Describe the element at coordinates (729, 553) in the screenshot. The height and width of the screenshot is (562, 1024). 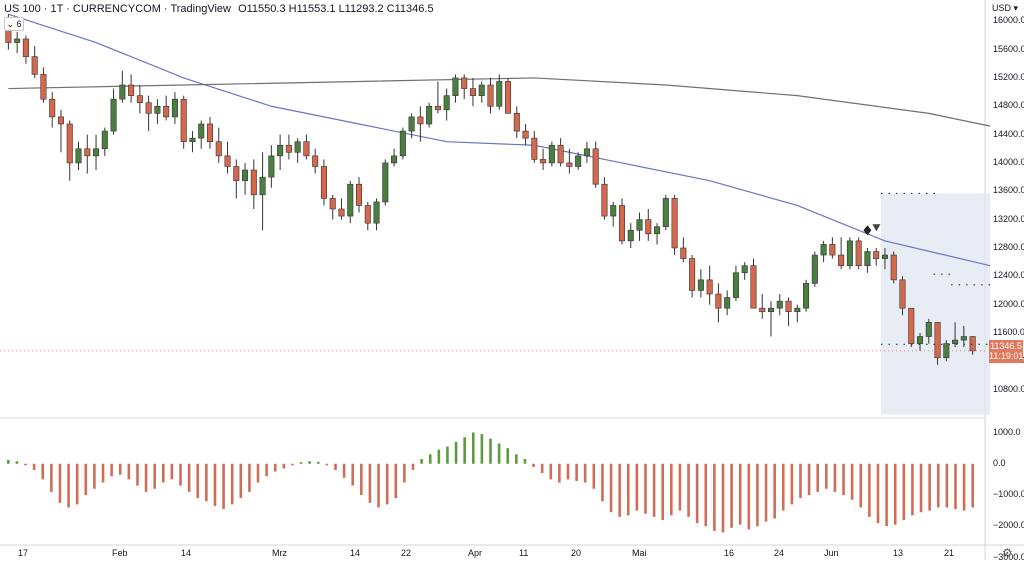
I see `time-tick-label: 16` at that location.